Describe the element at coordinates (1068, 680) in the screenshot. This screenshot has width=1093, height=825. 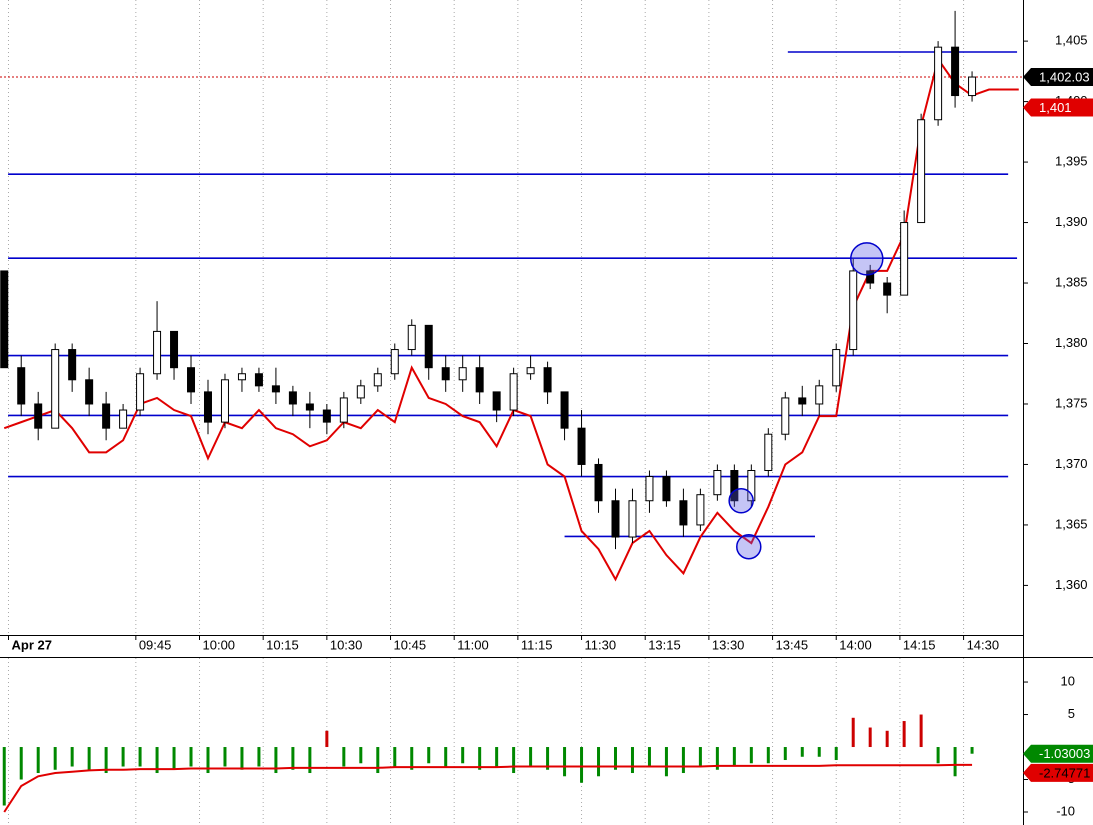
I see `y-tick-label: 10` at that location.